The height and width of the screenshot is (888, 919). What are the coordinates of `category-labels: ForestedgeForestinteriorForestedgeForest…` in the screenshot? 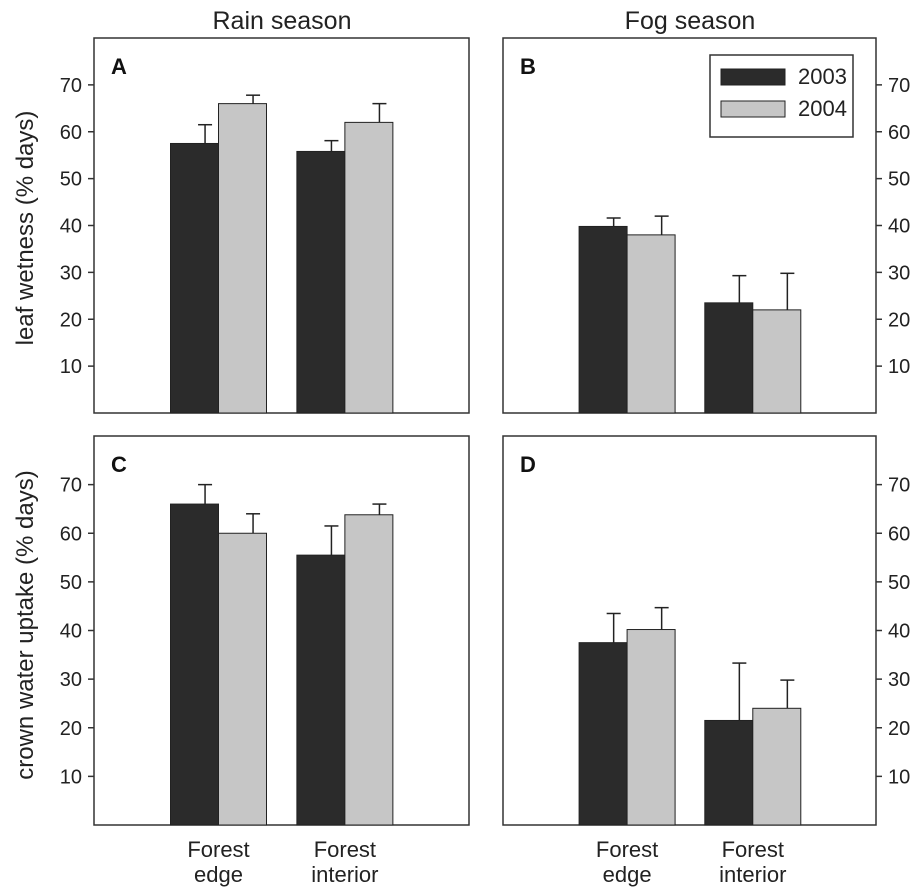 It's located at (486, 862).